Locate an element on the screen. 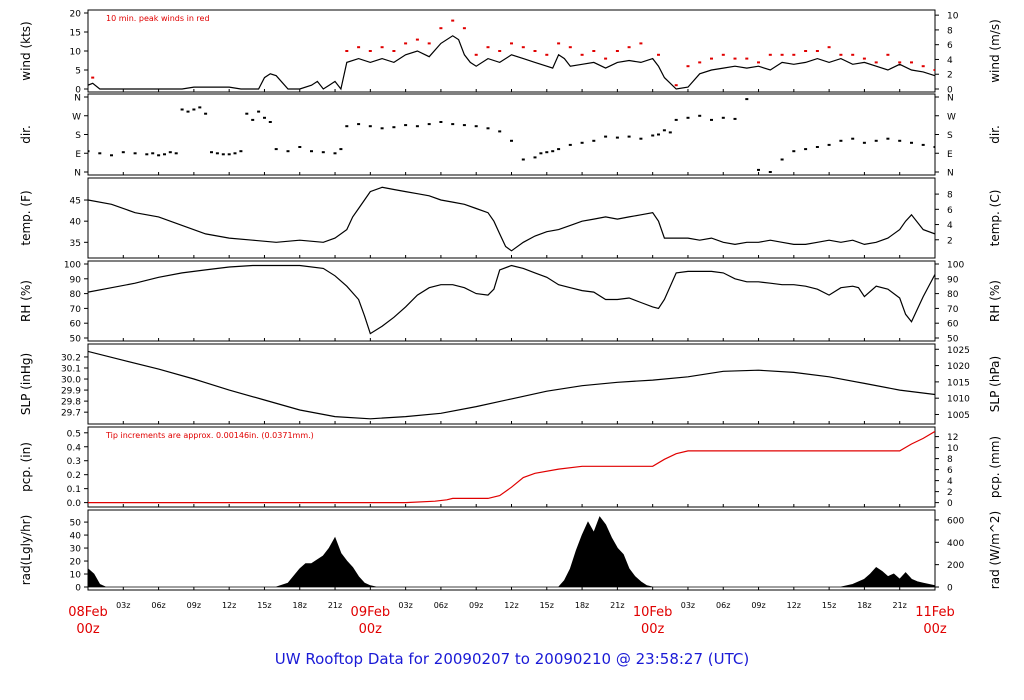 Image resolution: width=1024 pixels, height=700 pixels. series-line-relative-humidity is located at coordinates (511, 299).